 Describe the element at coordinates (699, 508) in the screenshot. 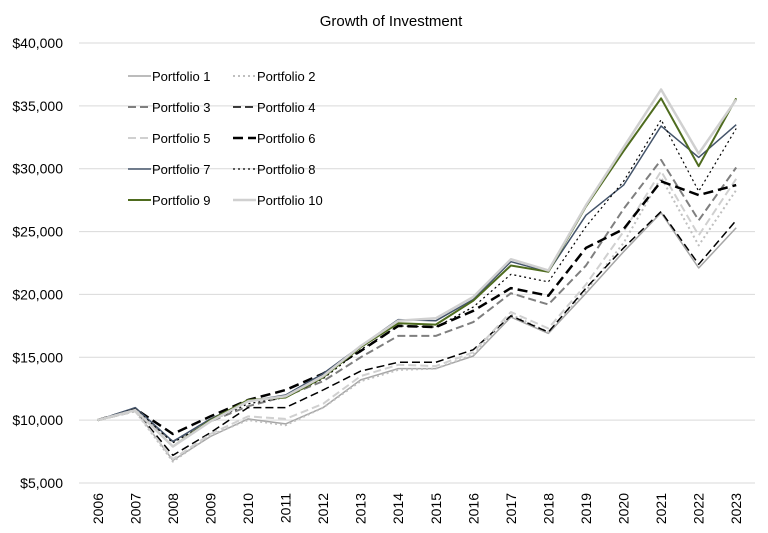

I see `x-tick-label: 2022` at that location.